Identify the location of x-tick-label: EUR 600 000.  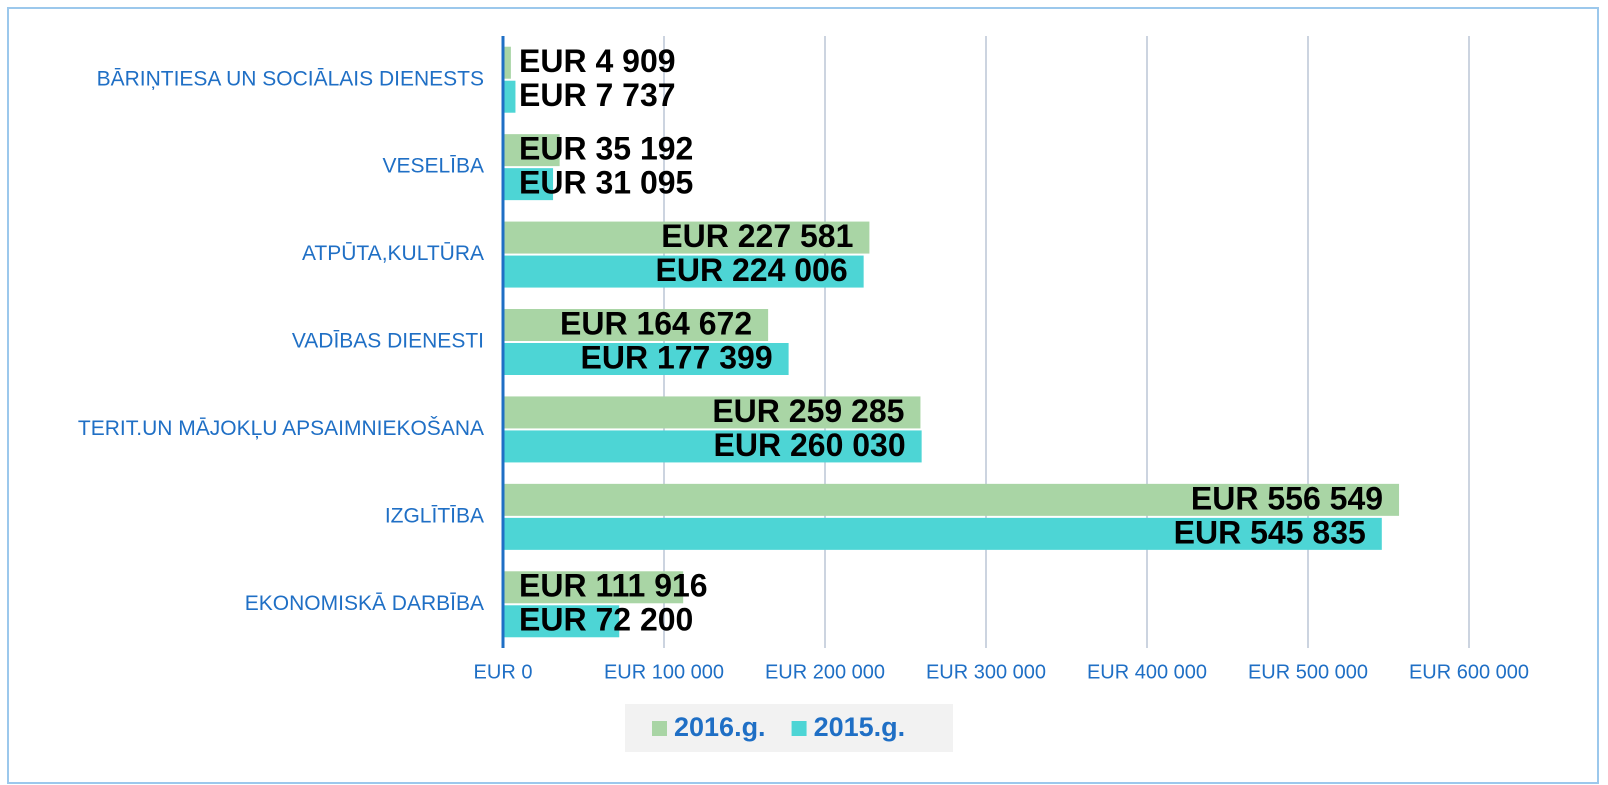
(1469, 672).